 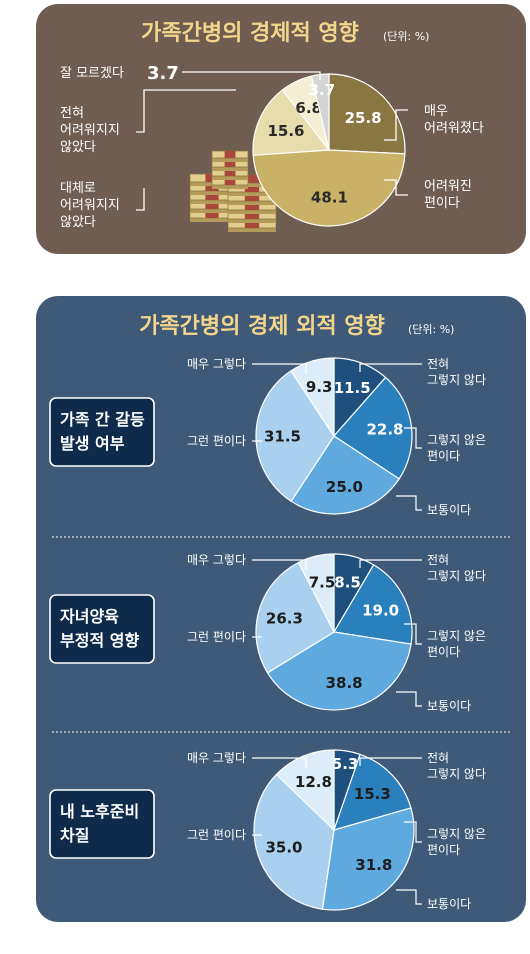 I want to click on legend-somewhat: 그런 편이다, so click(x=216, y=637).